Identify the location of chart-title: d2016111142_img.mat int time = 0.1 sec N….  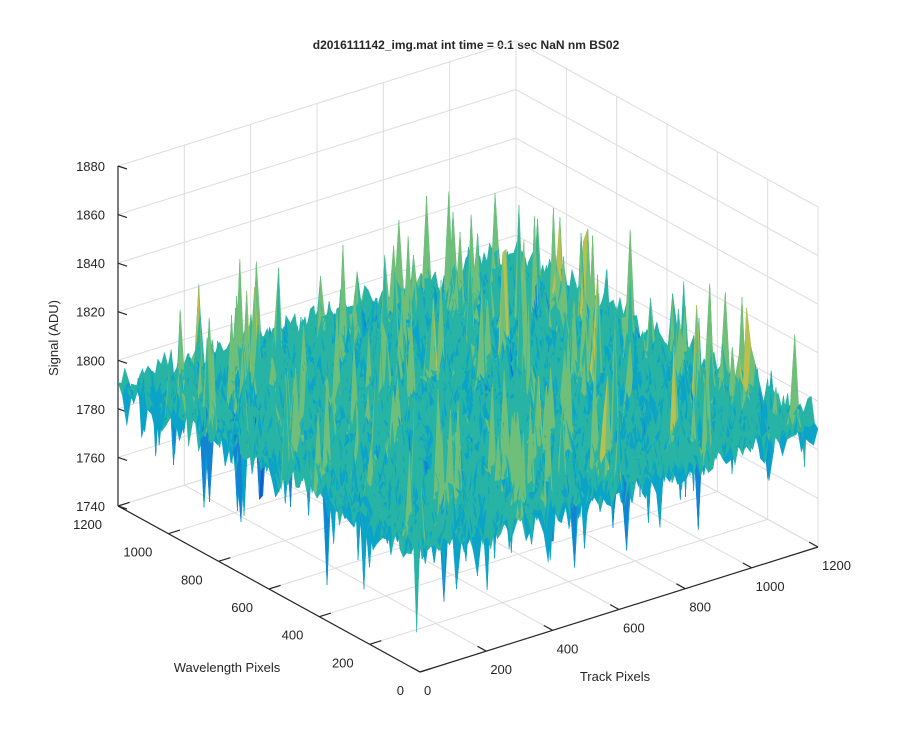
(466, 45).